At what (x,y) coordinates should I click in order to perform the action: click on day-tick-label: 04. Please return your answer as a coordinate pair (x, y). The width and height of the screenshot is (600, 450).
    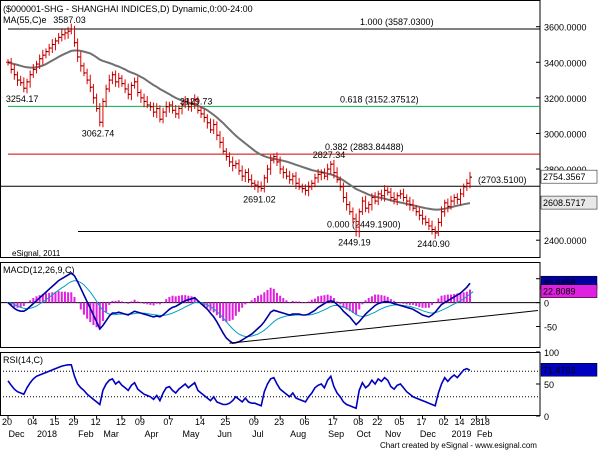
    Looking at the image, I should click on (32, 422).